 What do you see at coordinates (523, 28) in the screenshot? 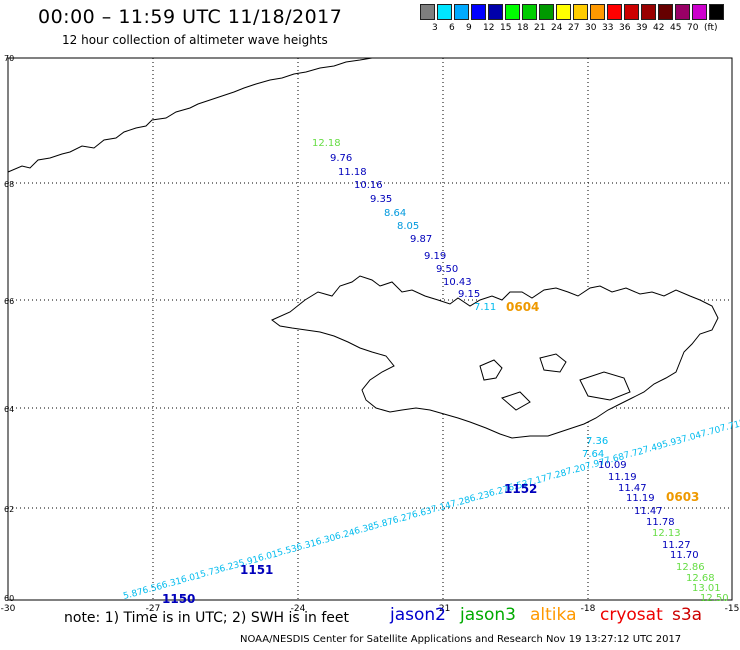
I see `legend-label: 18` at bounding box center [523, 28].